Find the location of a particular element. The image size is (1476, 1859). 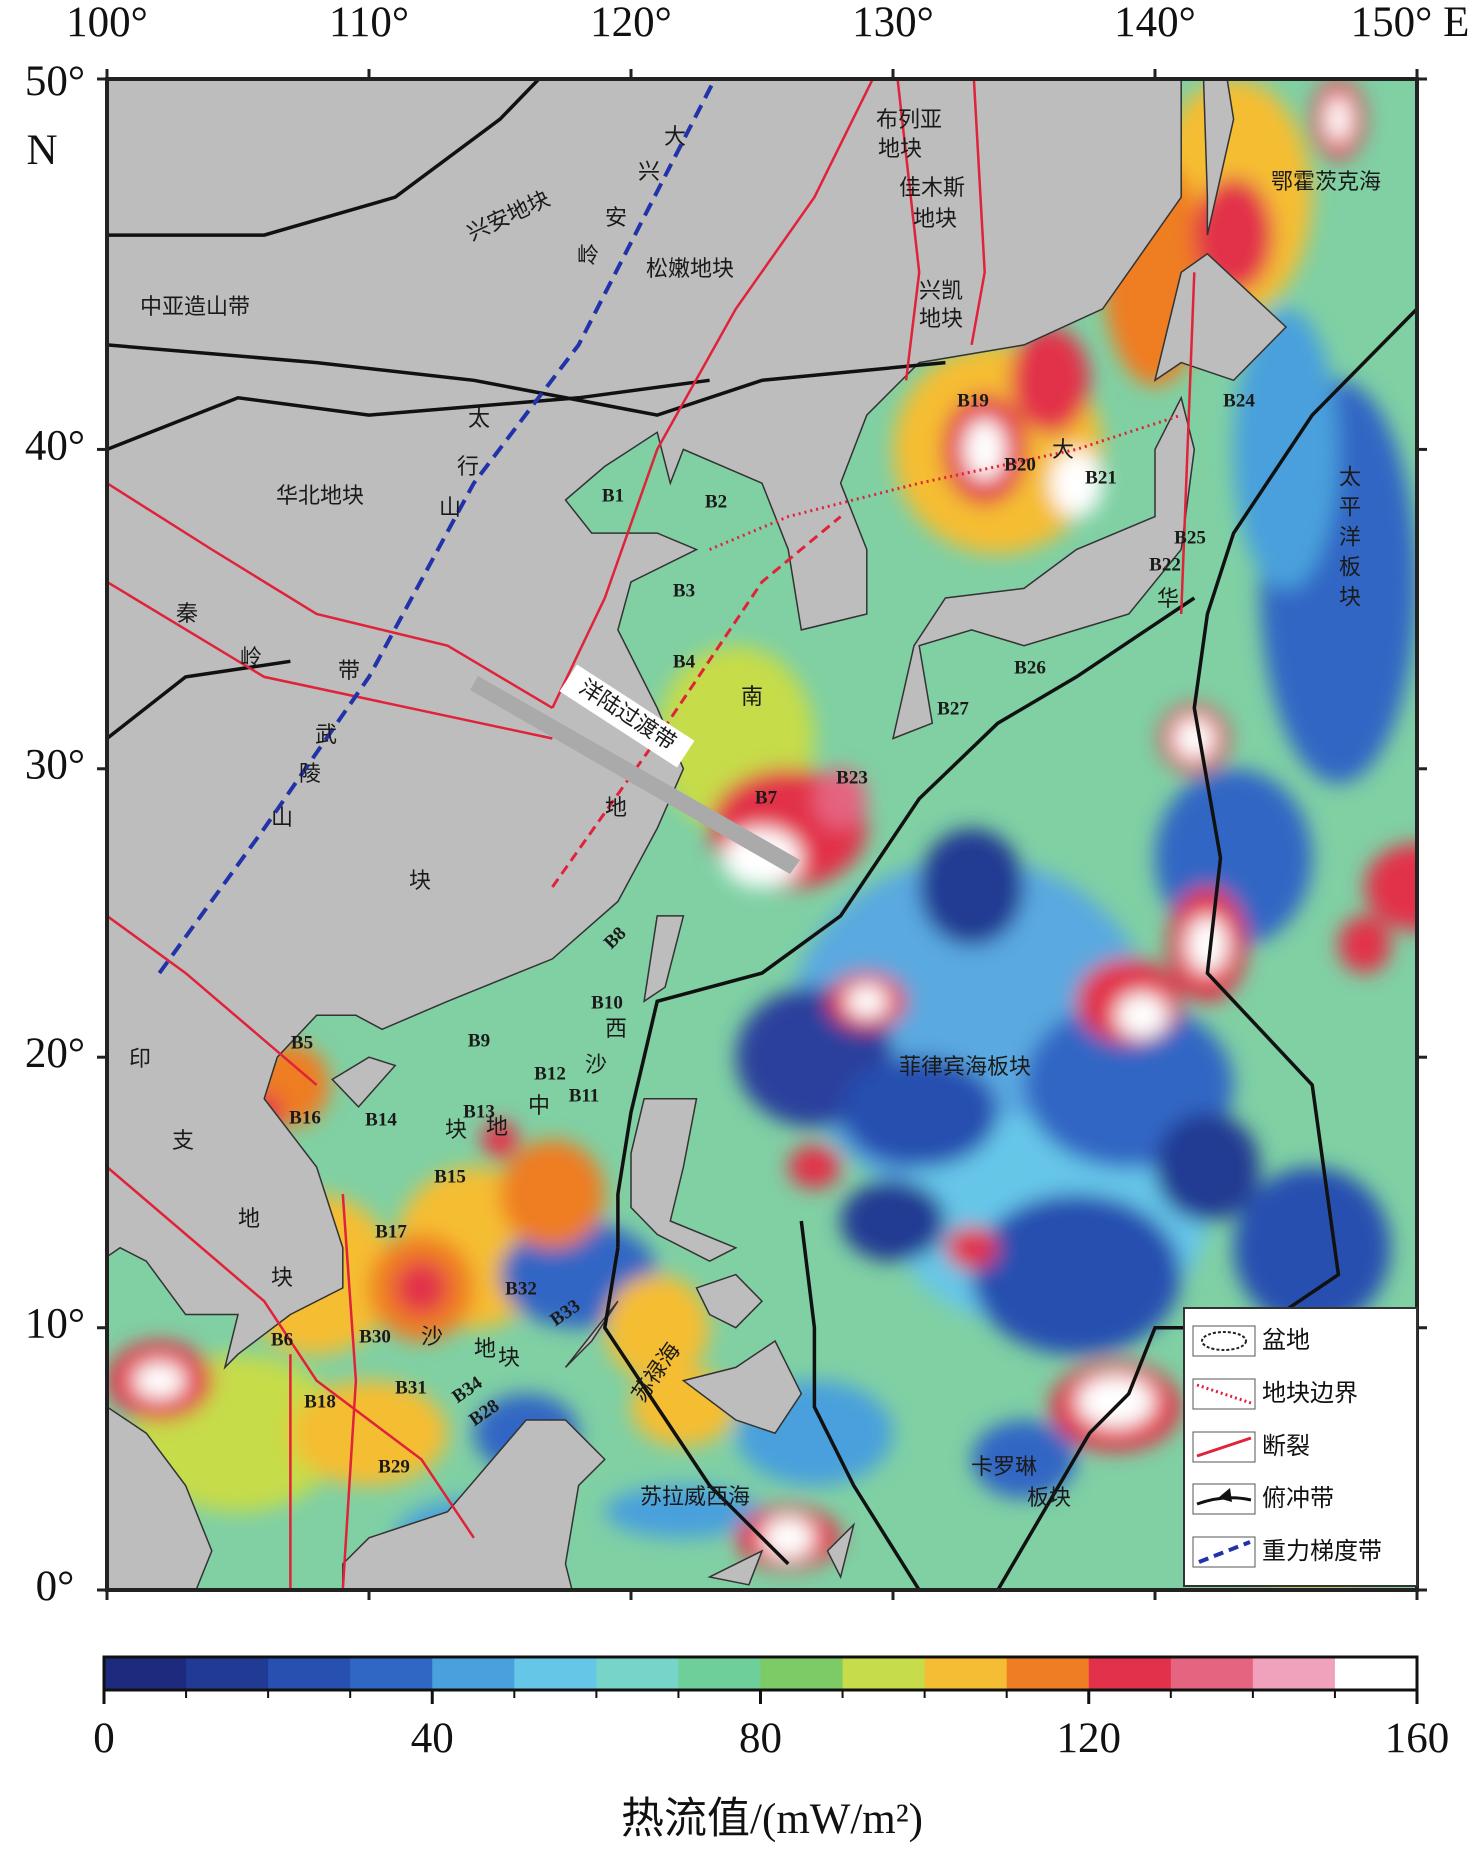

place-label: 大 is located at coordinates (1063, 450).